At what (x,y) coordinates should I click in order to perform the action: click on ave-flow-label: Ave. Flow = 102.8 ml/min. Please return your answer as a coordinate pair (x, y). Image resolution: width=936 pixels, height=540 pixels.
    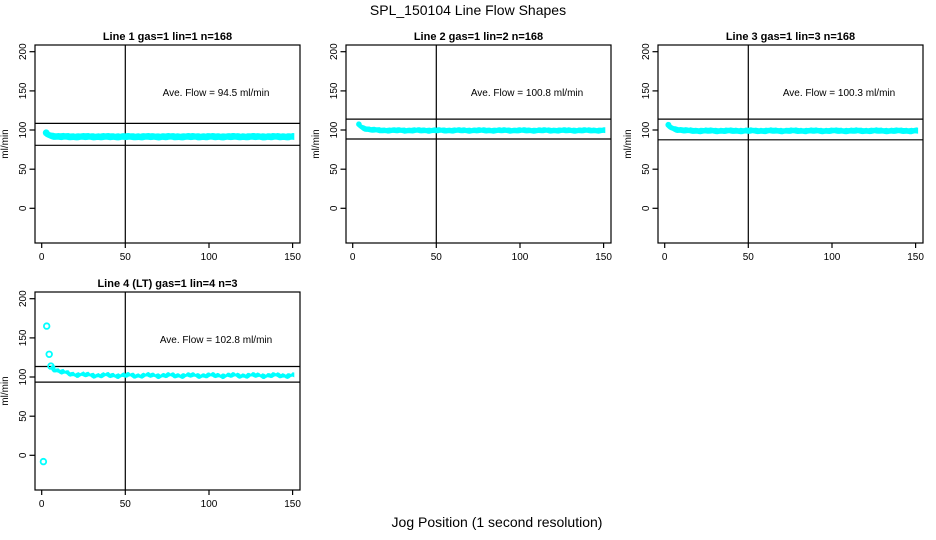
    Looking at the image, I should click on (216, 340).